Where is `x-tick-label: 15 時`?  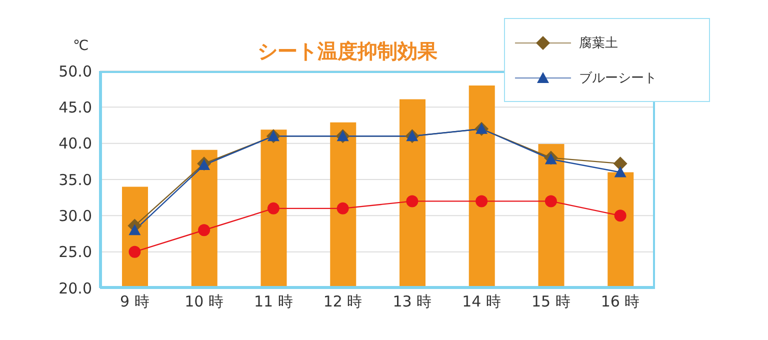 x-tick-label: 15 時 is located at coordinates (551, 301).